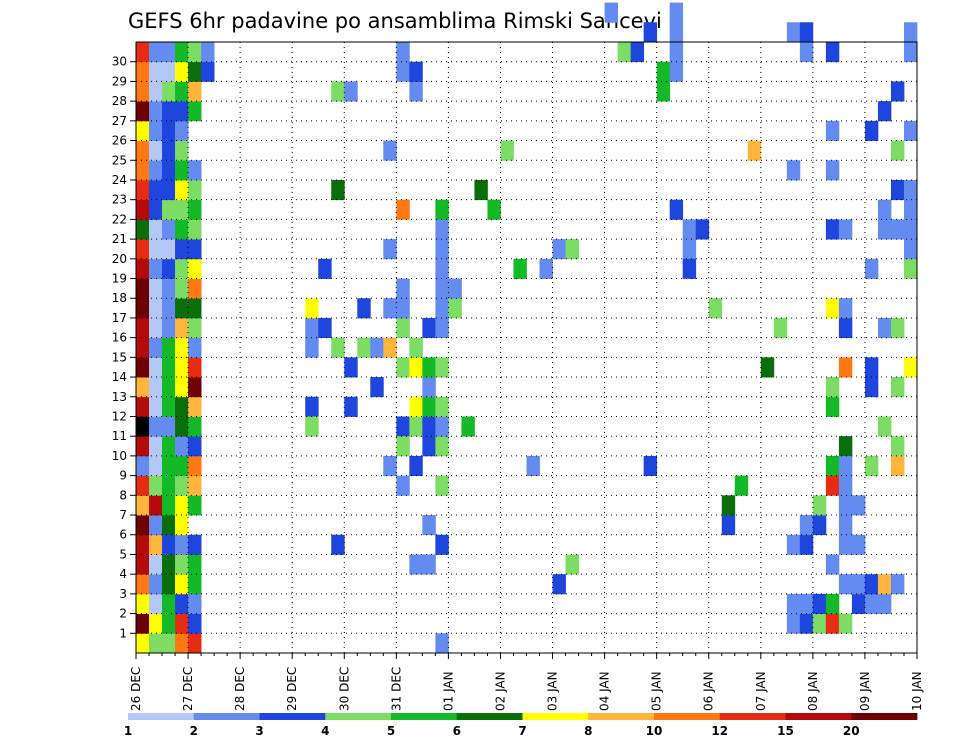  I want to click on y-tick-label: 12, so click(119, 416).